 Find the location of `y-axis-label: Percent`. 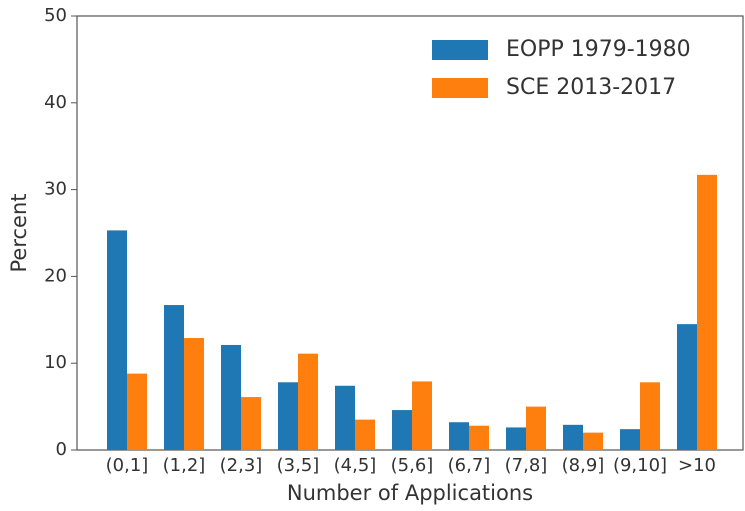

y-axis-label: Percent is located at coordinates (19, 232).